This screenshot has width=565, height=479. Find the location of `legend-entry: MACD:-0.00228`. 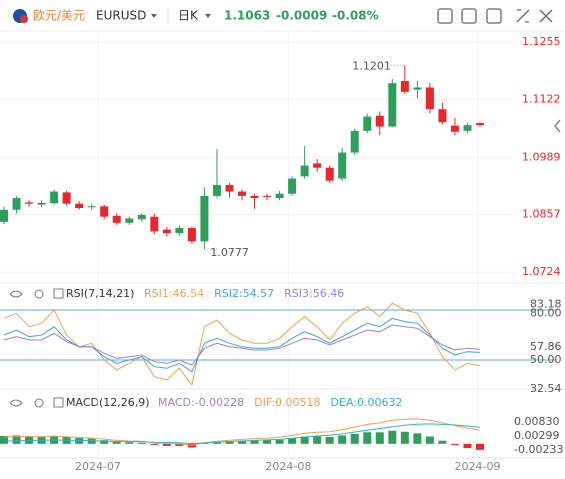

legend-entry: MACD:-0.00228 is located at coordinates (201, 402).